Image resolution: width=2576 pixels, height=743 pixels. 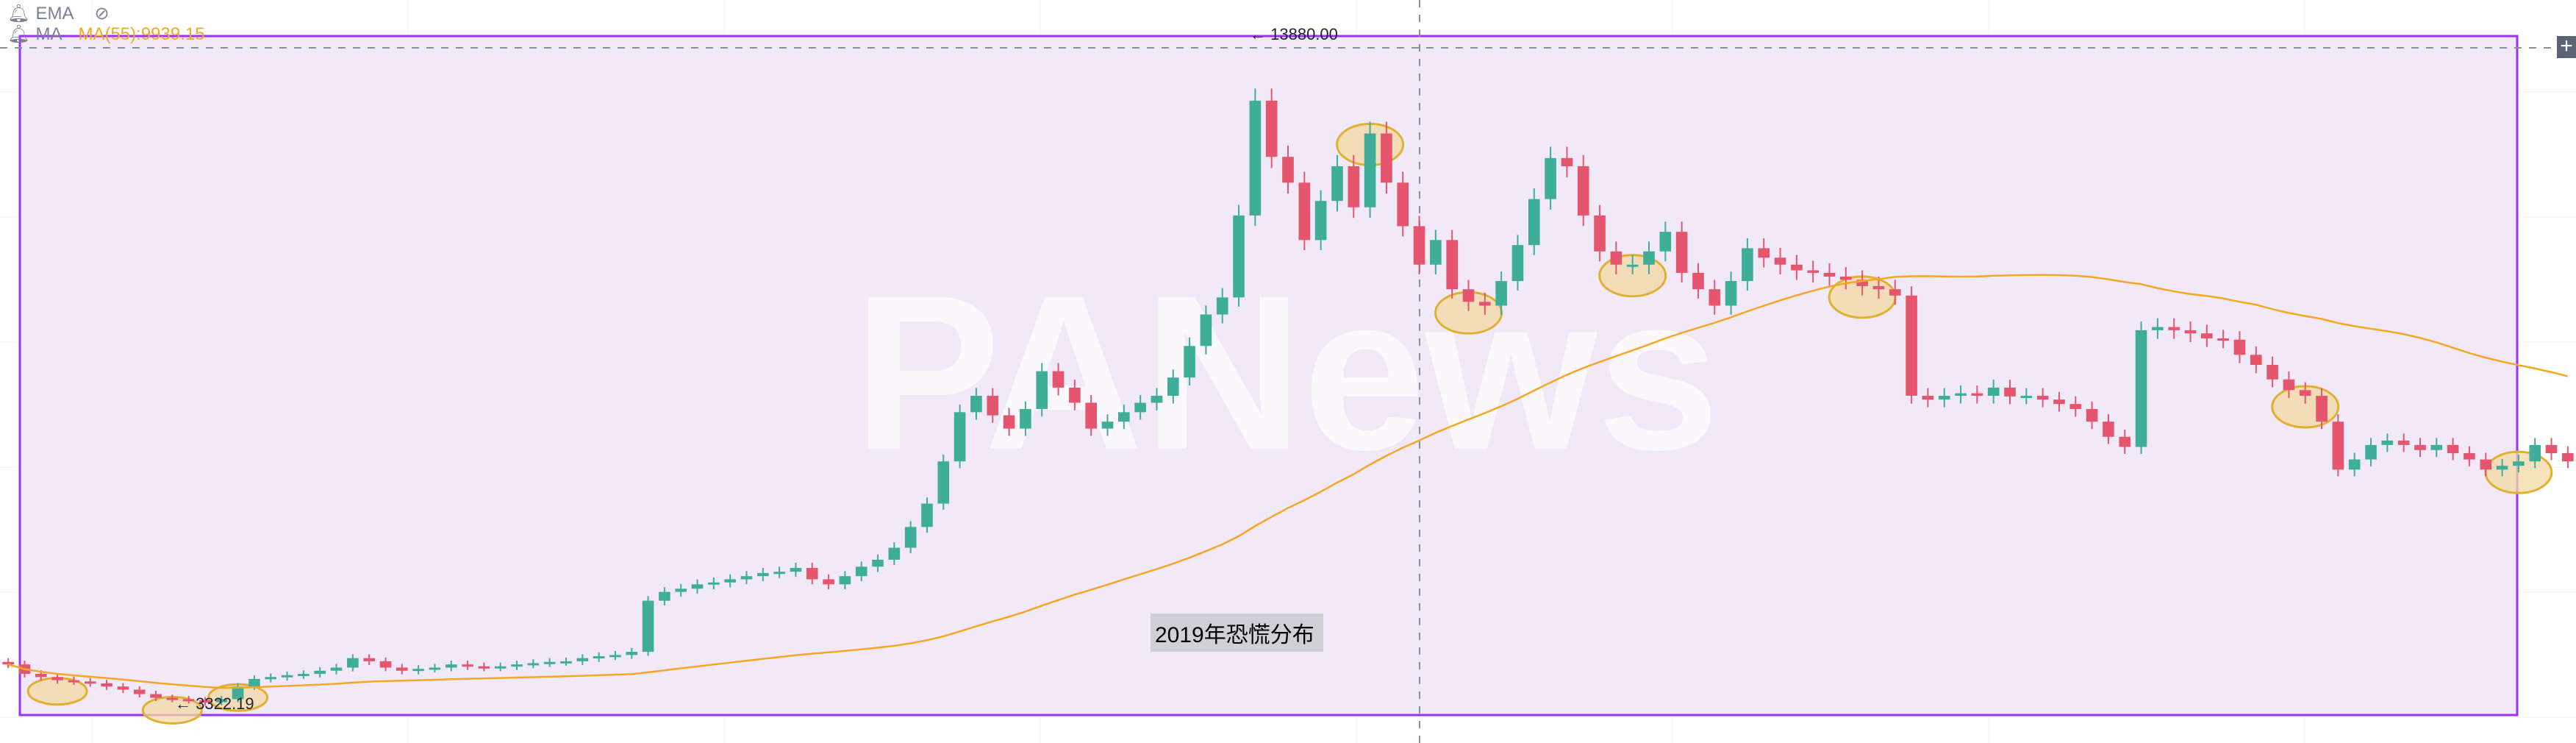 I want to click on high-label: ← 13880.00, so click(x=1294, y=34).